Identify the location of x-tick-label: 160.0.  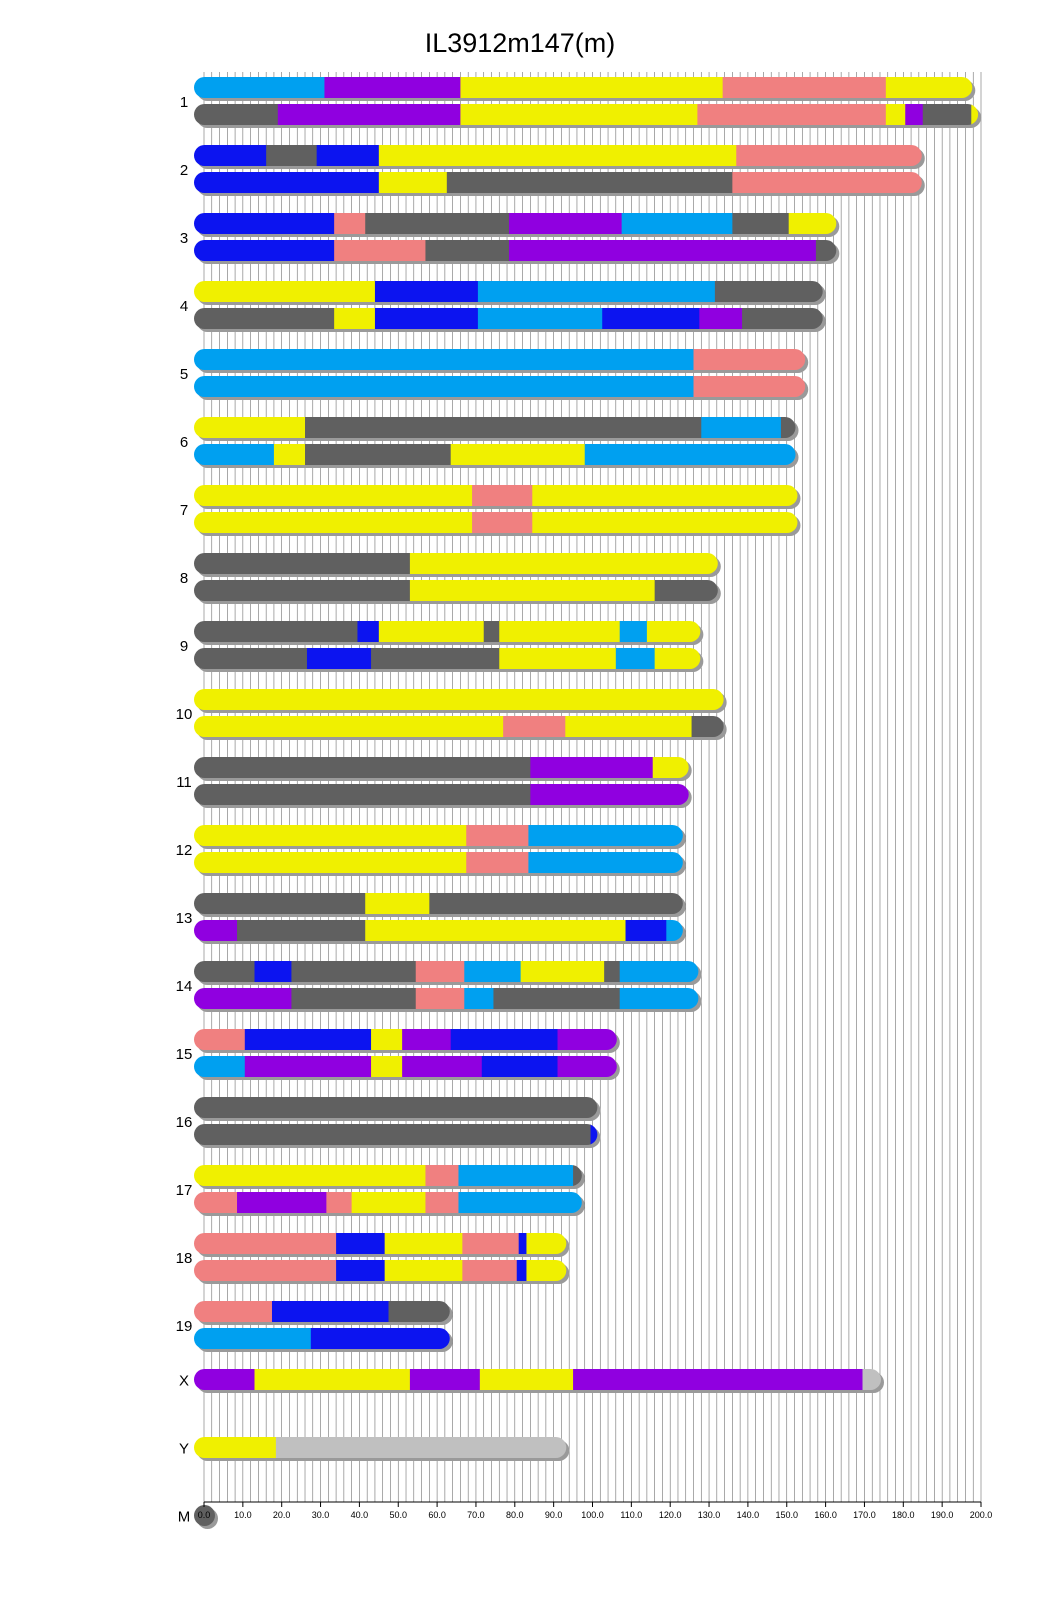
(825, 1515).